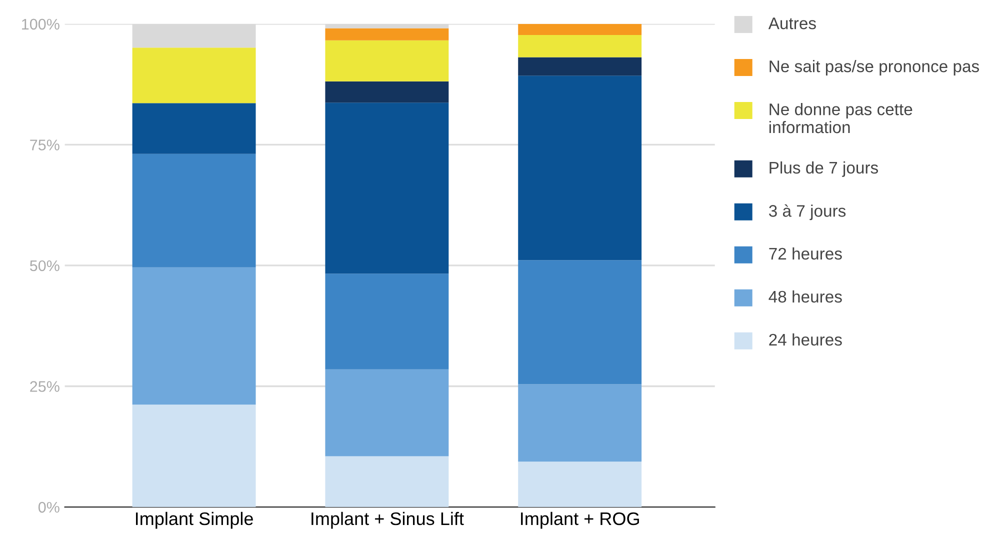 The height and width of the screenshot is (544, 997). Describe the element at coordinates (805, 253) in the screenshot. I see `legend-label: 72 heures` at that location.